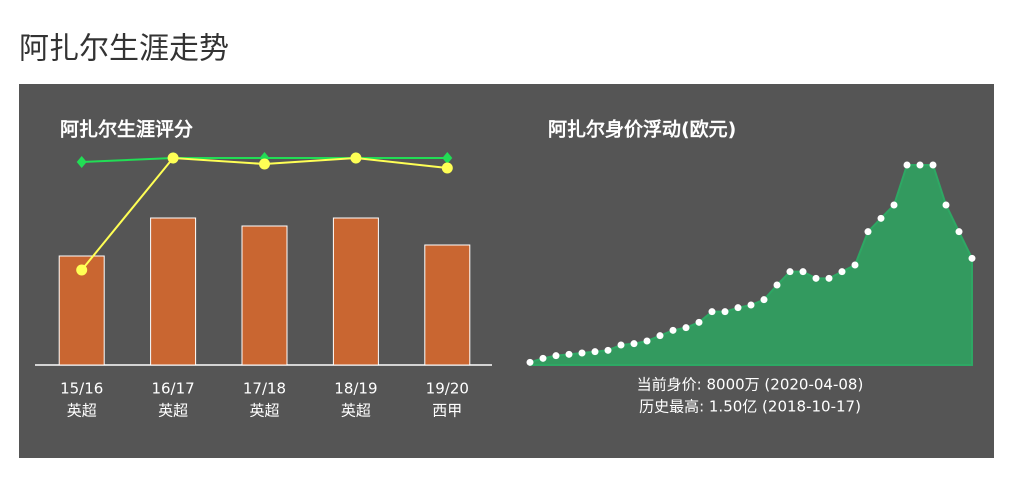 Image resolution: width=1015 pixels, height=486 pixels. What do you see at coordinates (642, 129) in the screenshot?
I see `chart-title: 阿扎尔身价浮动(欧元)` at bounding box center [642, 129].